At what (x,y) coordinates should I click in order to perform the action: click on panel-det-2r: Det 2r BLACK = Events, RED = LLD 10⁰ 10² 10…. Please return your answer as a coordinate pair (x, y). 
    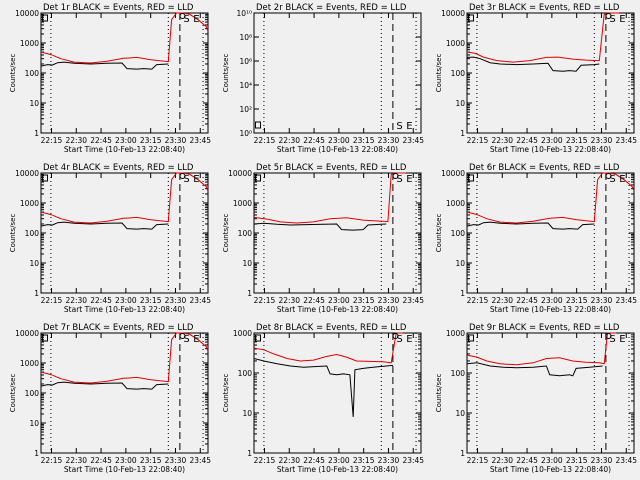
    Looking at the image, I should click on (323, 78).